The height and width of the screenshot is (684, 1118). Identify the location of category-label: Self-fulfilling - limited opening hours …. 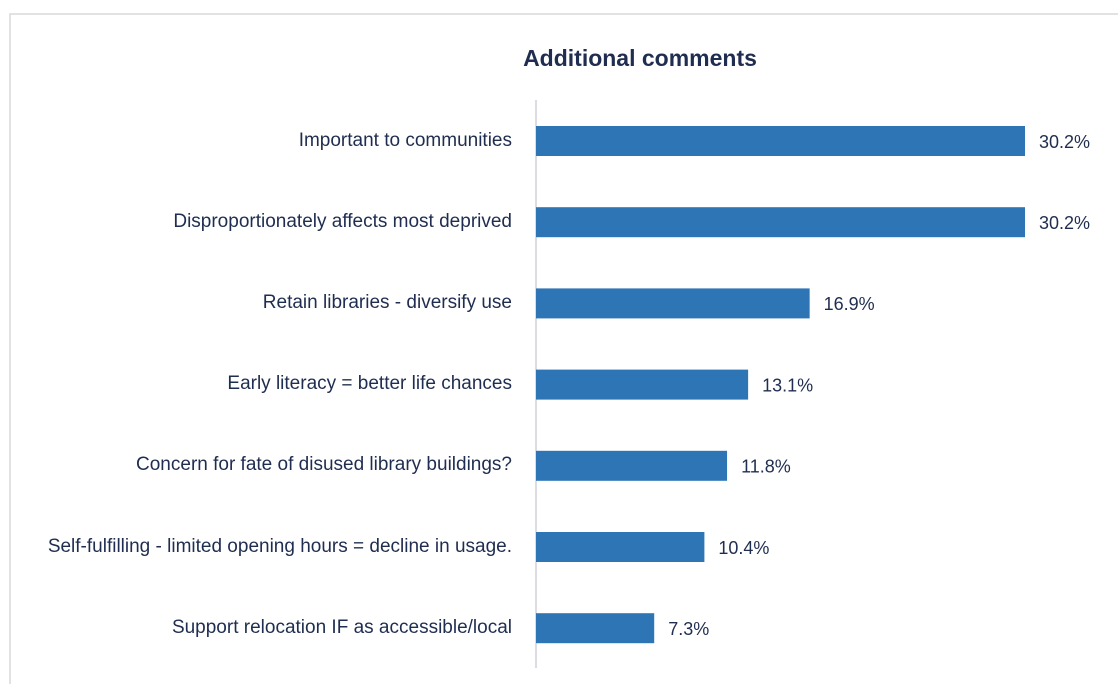
(279, 546).